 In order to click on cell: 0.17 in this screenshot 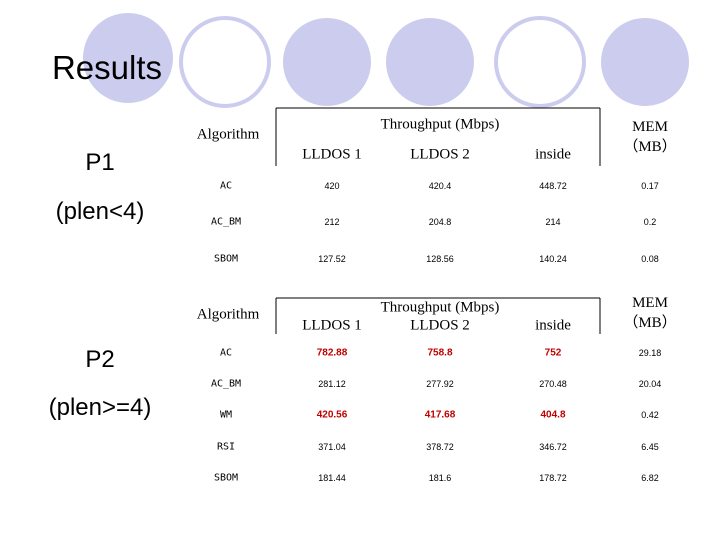, I will do `click(650, 186)`.